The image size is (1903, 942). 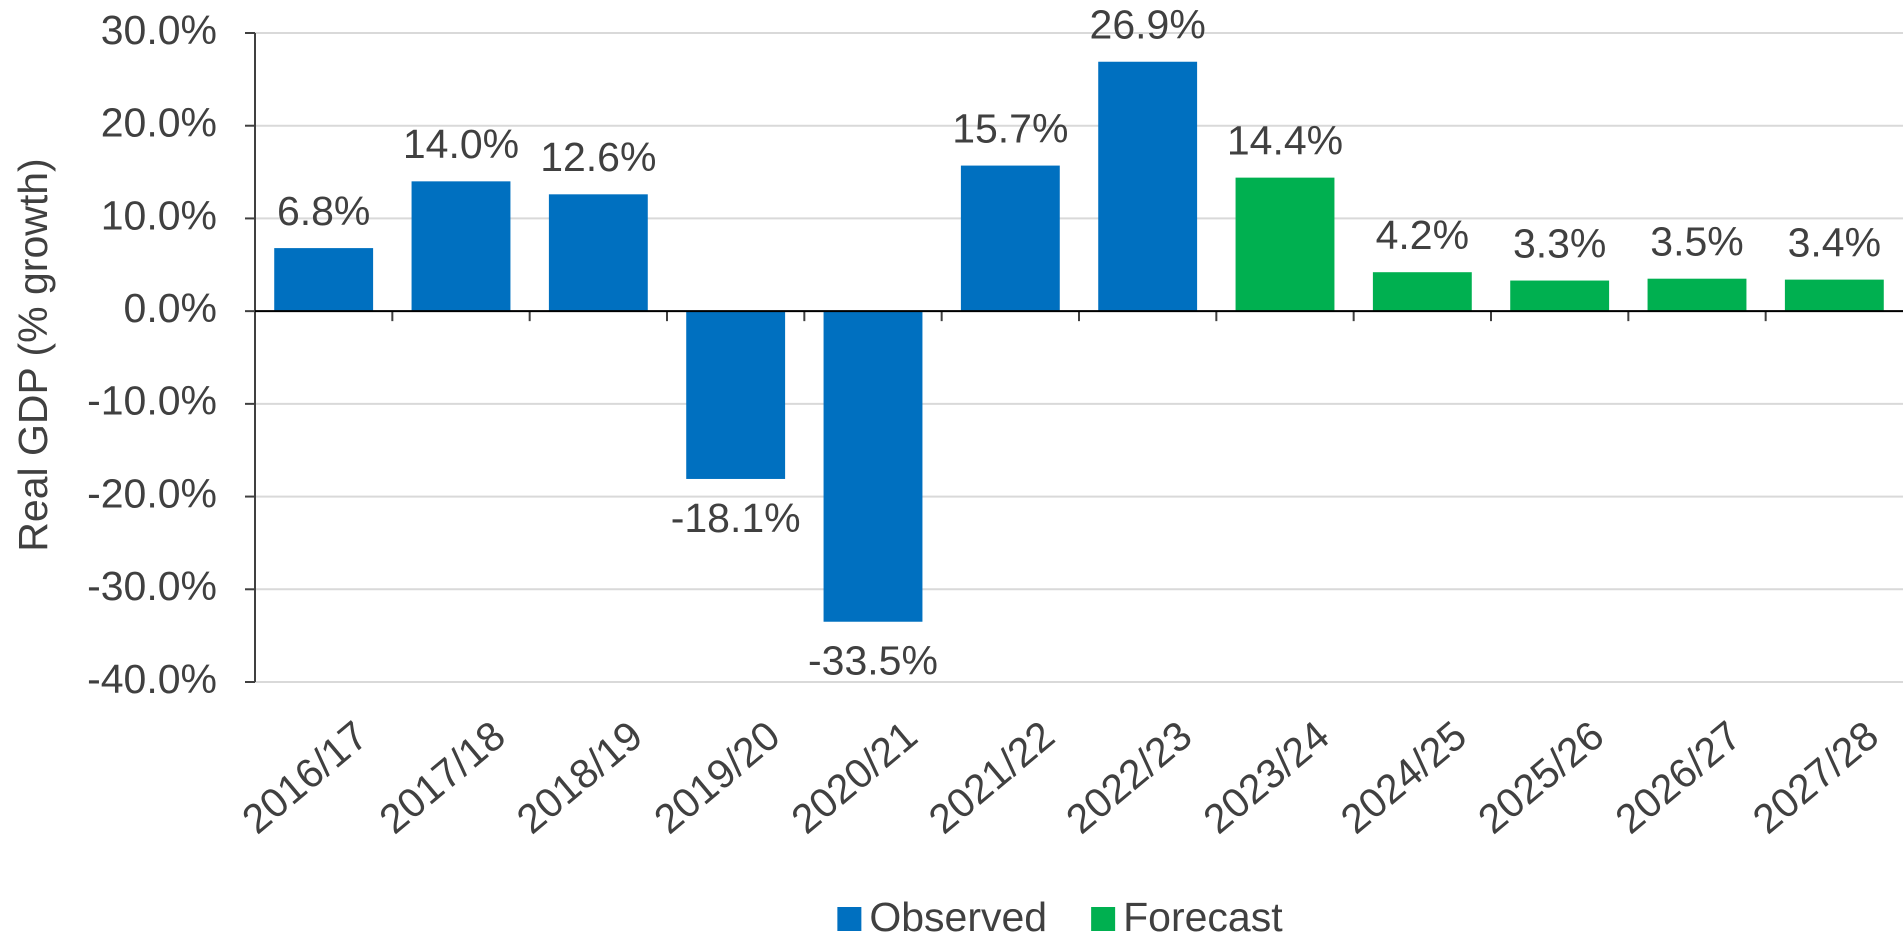 What do you see at coordinates (1266, 777) in the screenshot?
I see `x-tick-label: 2023/24` at bounding box center [1266, 777].